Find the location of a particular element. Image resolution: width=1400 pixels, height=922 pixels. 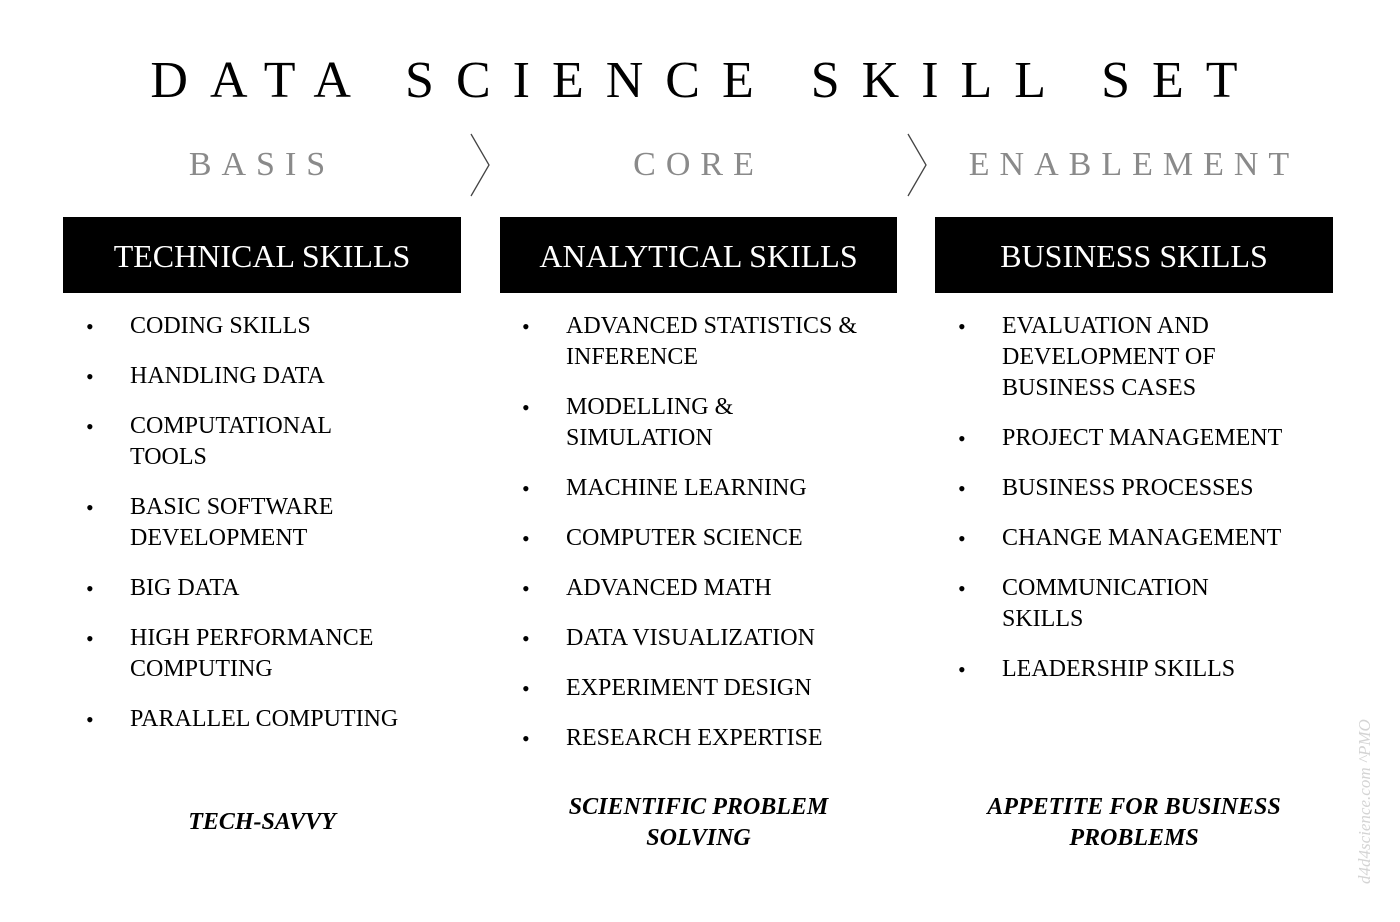

business-footer: APPETITE FOR BUSINESS PROBLEMS is located at coordinates (1134, 822).